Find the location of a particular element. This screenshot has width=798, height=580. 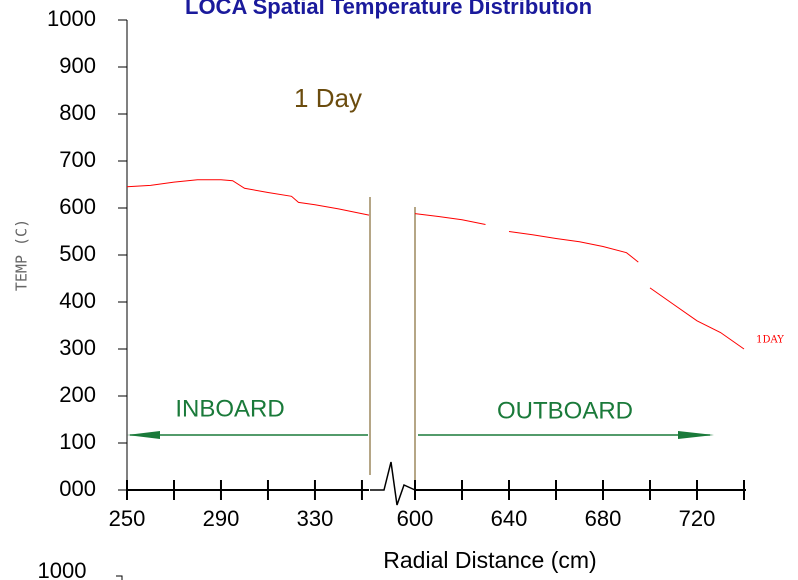

y-axis-label: TEMP (C) is located at coordinates (22, 255).